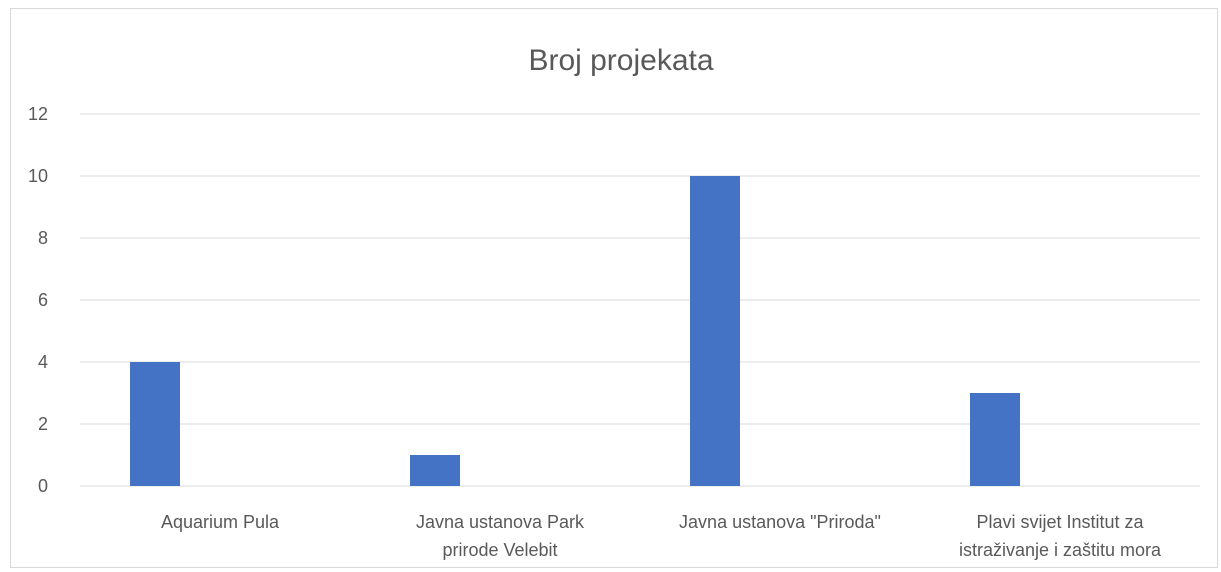  I want to click on x-category-label: istraživanje i zaštitu mora, so click(1060, 550).